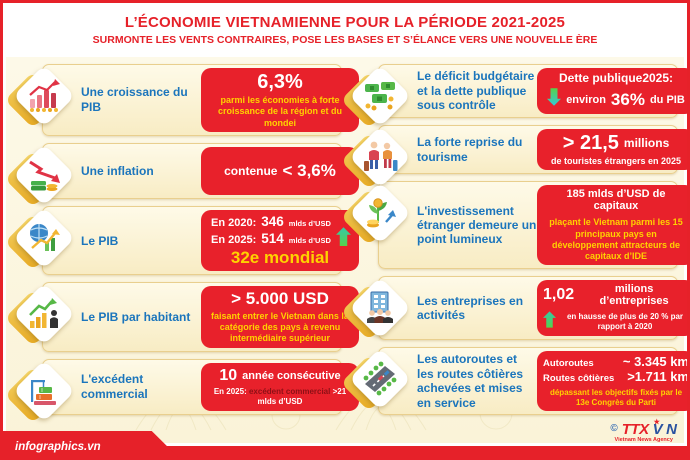 This screenshot has height=460, width=690. What do you see at coordinates (289, 391) in the screenshot?
I see `stat-caption-em: excédent commercial` at bounding box center [289, 391].